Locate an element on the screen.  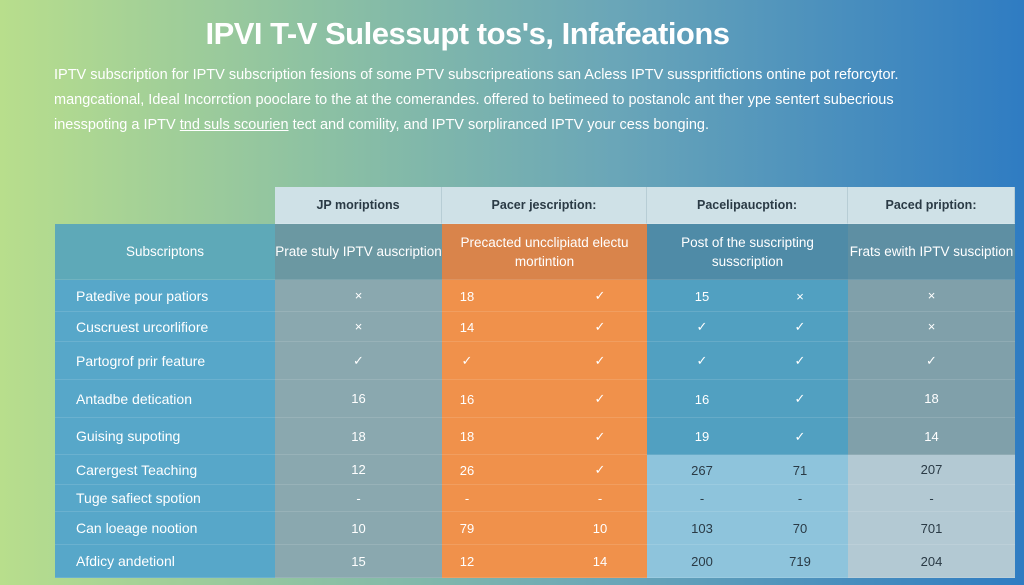
description-link: tnd suls scourien is located at coordinates (234, 125).